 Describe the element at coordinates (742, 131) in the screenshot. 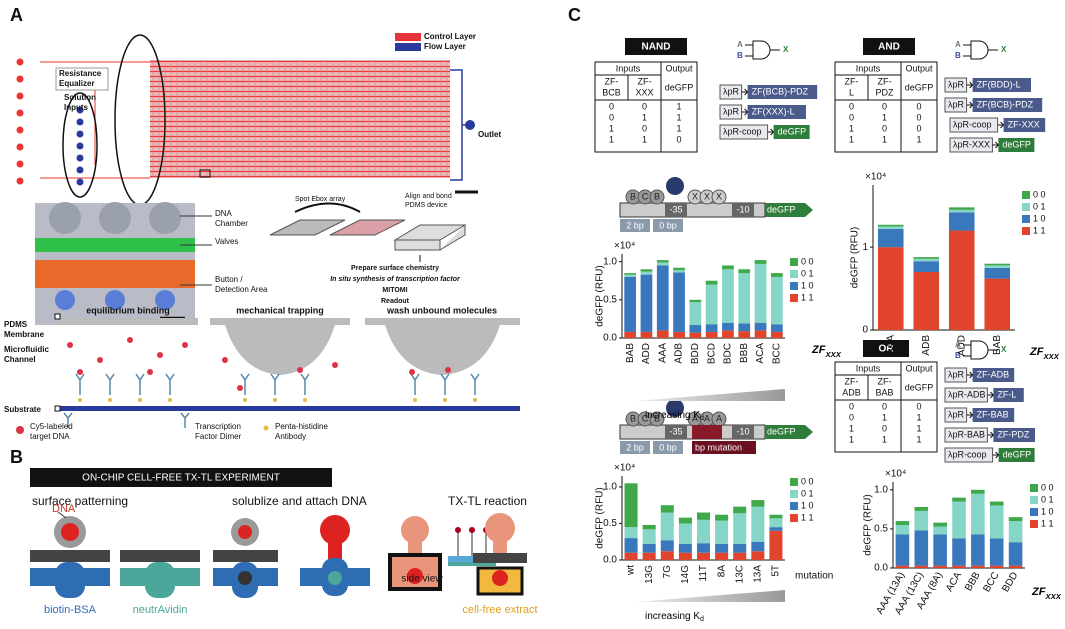

I see `label: λpR-coop` at that location.